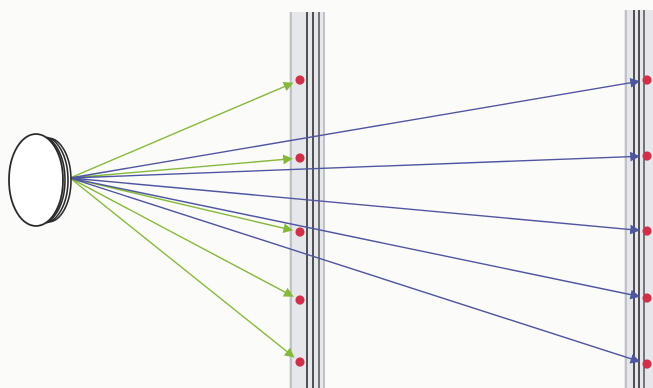 The width and height of the screenshot is (653, 388). I want to click on far-panel, so click(638, 199).